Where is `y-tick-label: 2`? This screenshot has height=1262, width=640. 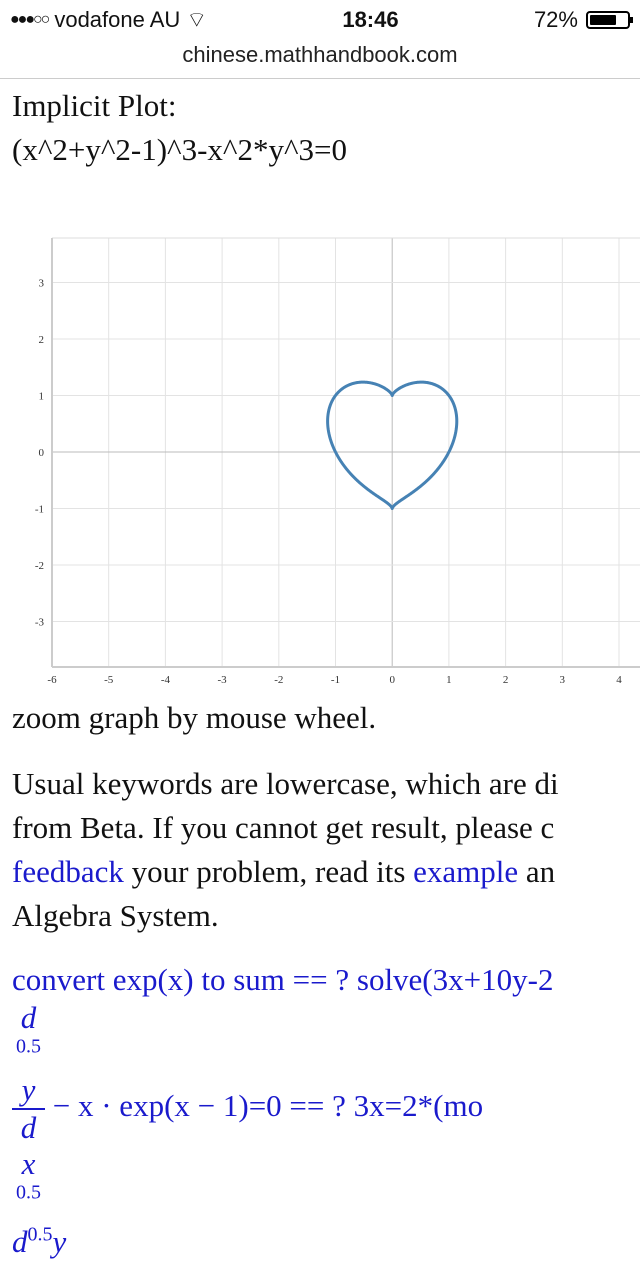 y-tick-label: 2 is located at coordinates (42, 340).